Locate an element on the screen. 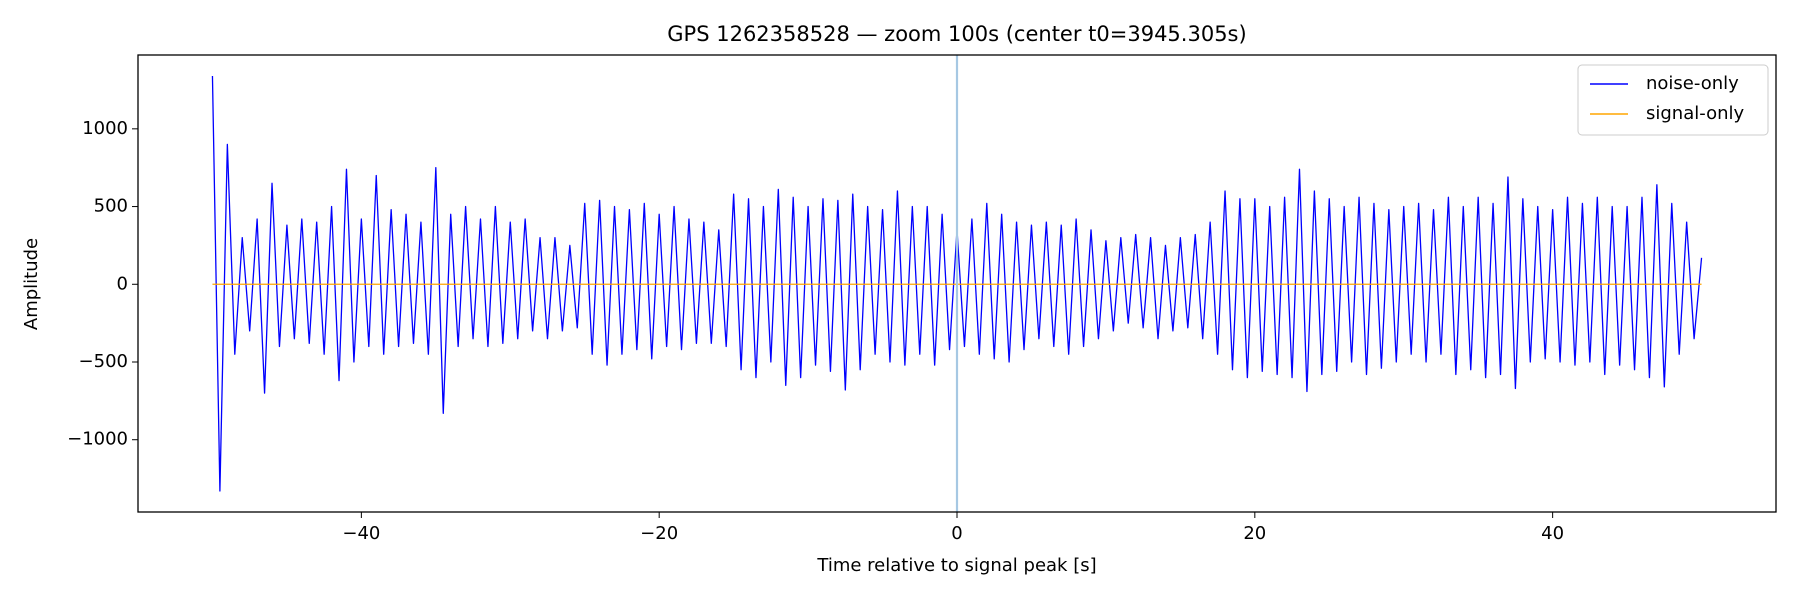  y-tick-label: 0 is located at coordinates (122, 283).